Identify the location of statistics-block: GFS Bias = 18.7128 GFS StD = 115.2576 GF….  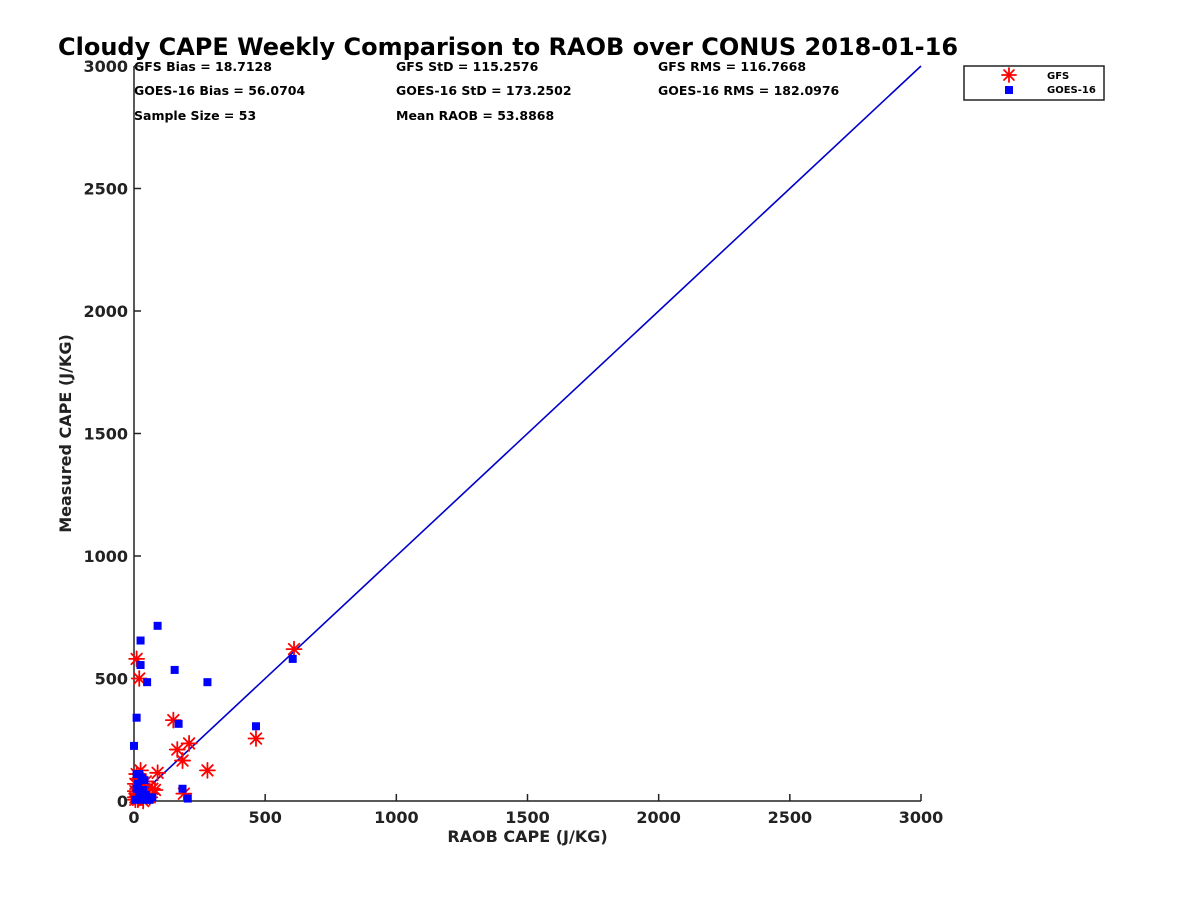
(487, 91).